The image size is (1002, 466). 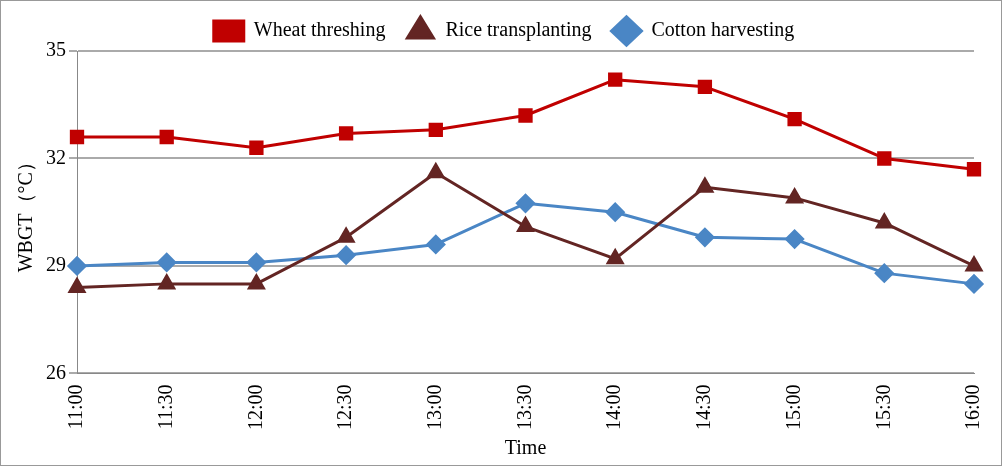 I want to click on x-tick-label: 12:30, so click(x=344, y=407).